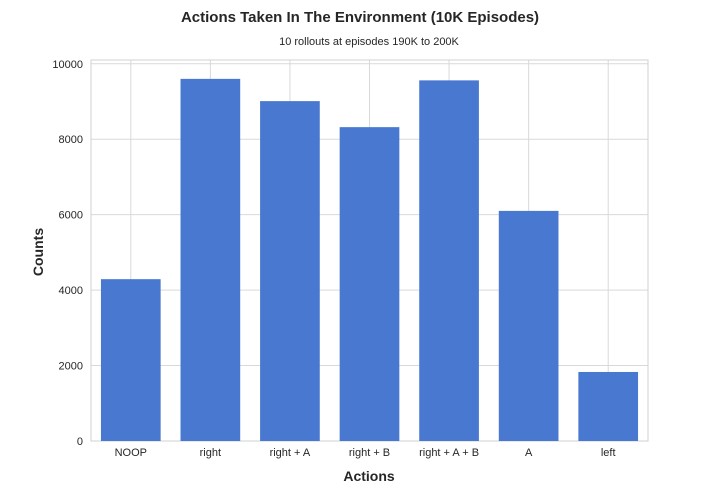 The width and height of the screenshot is (720, 504). Describe the element at coordinates (369, 284) in the screenshot. I see `bar-right-b` at that location.